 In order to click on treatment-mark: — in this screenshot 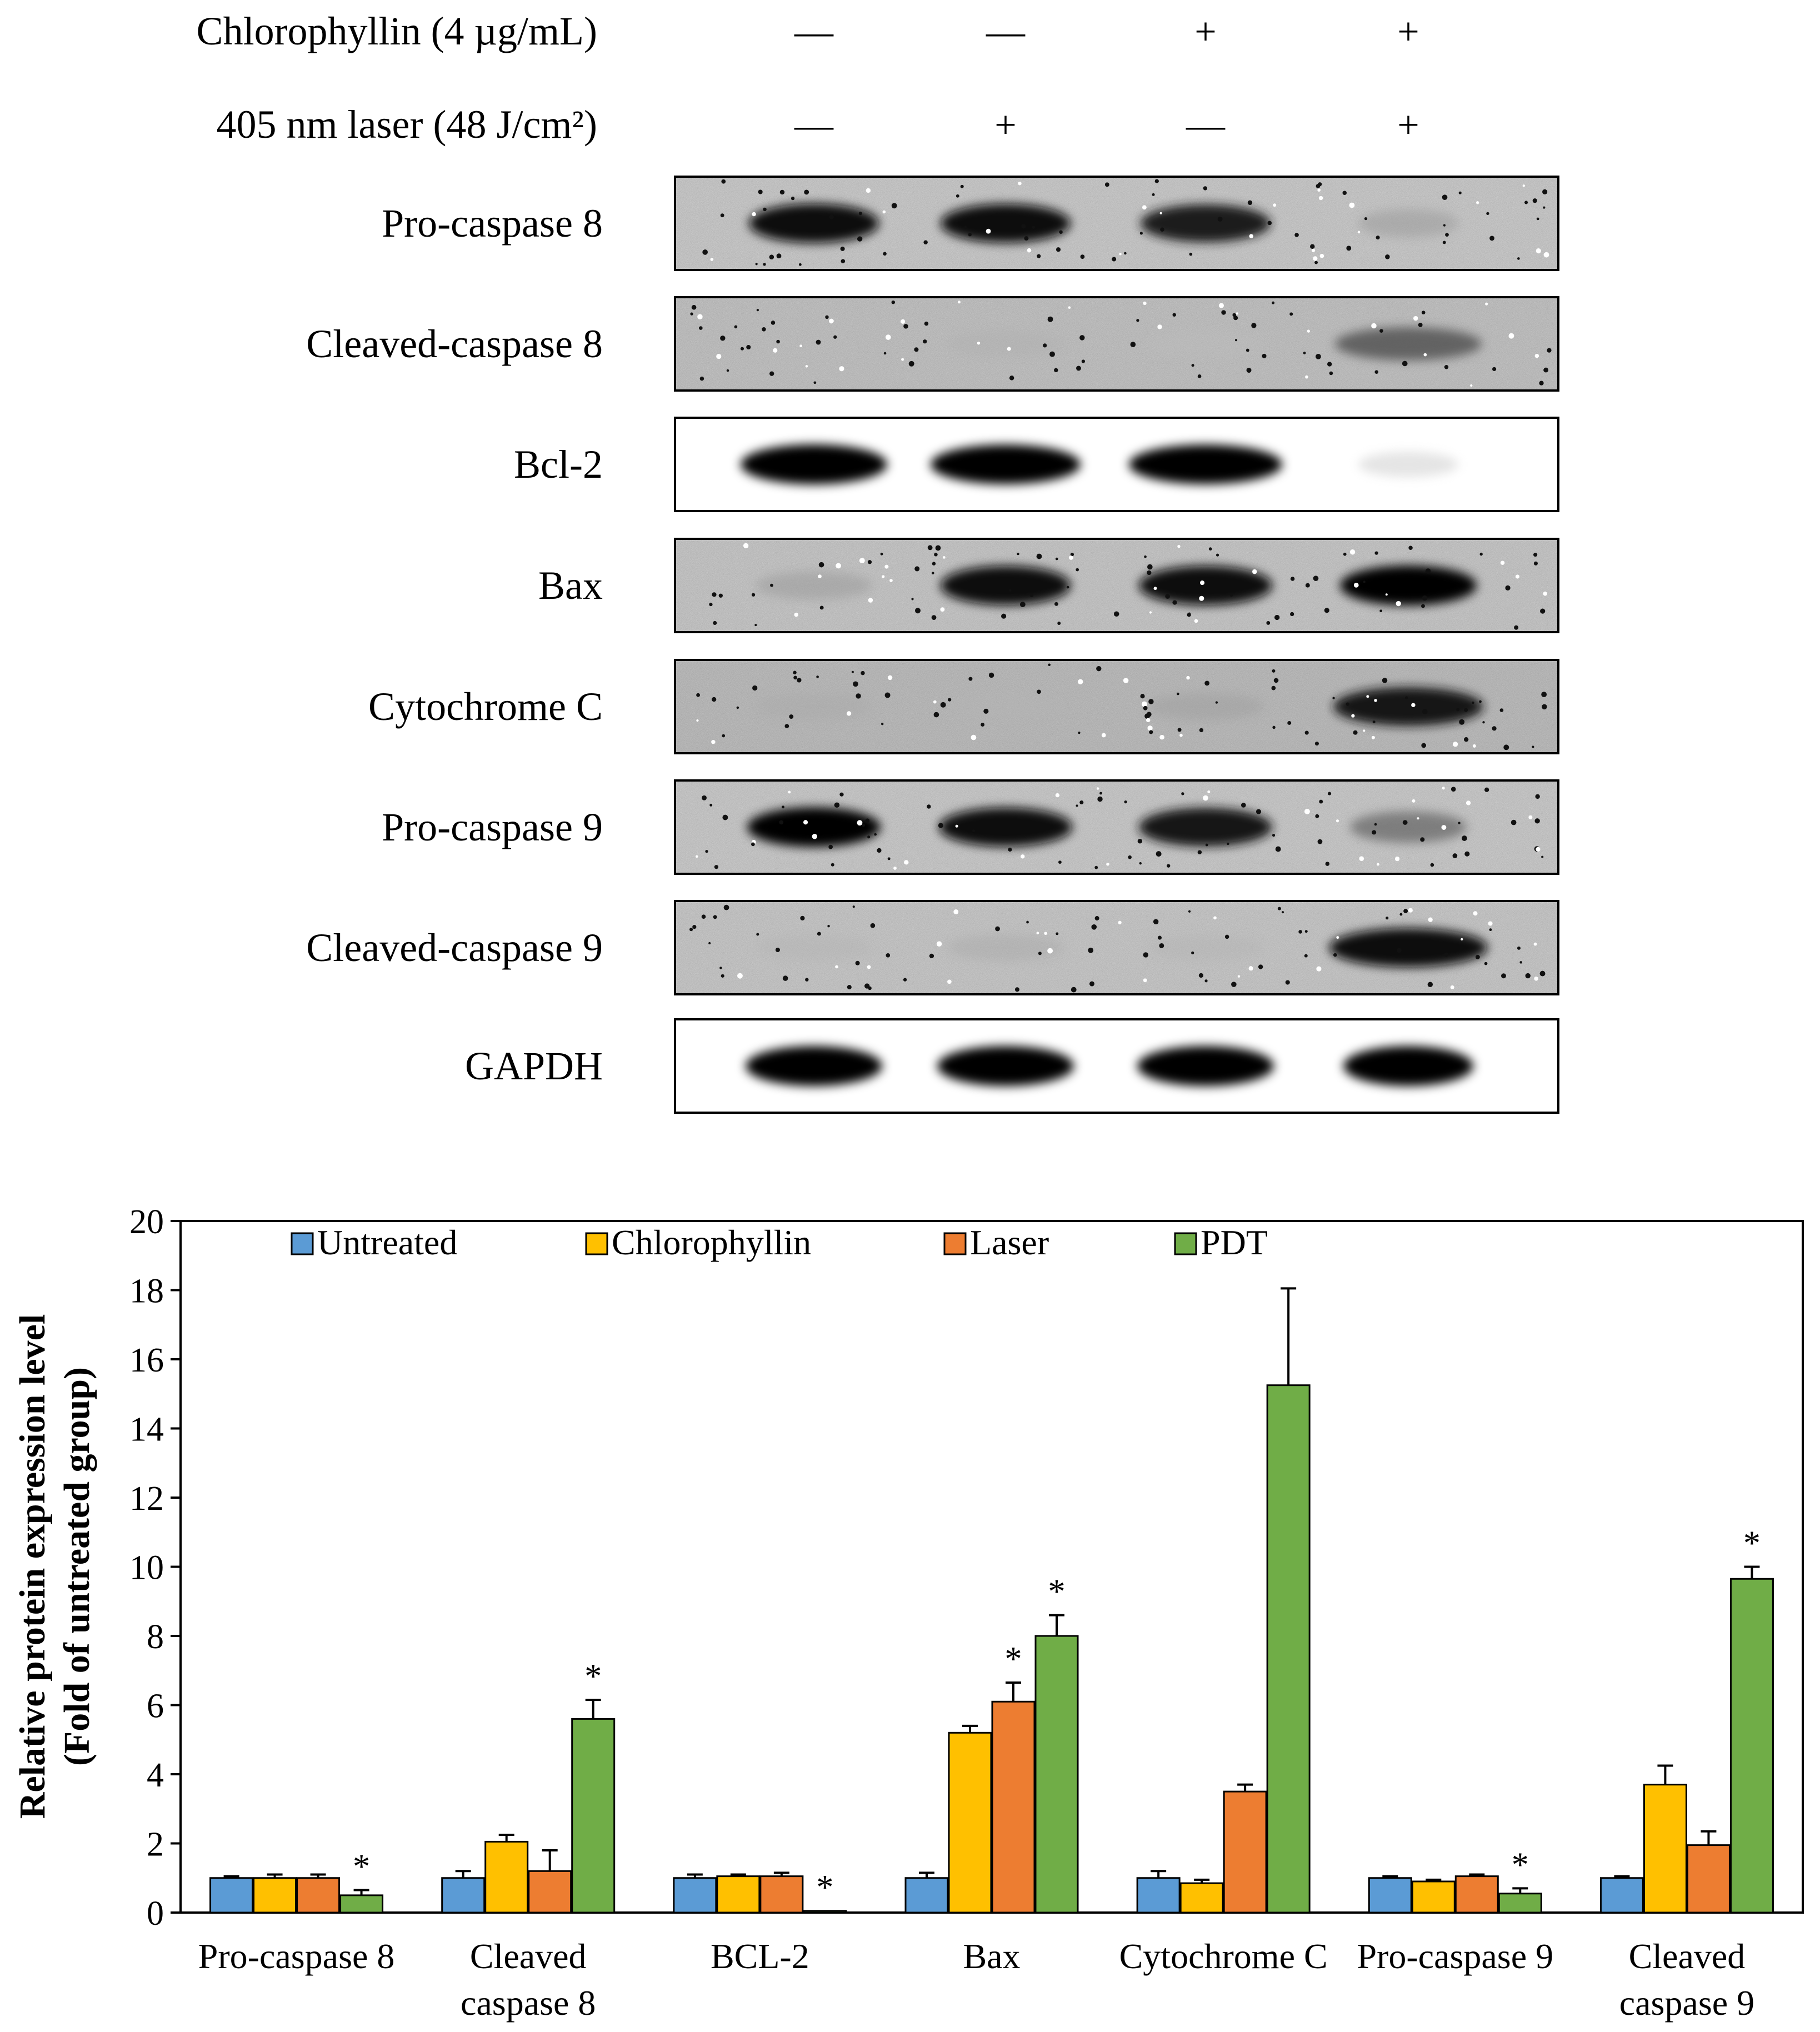, I will do `click(1206, 125)`.